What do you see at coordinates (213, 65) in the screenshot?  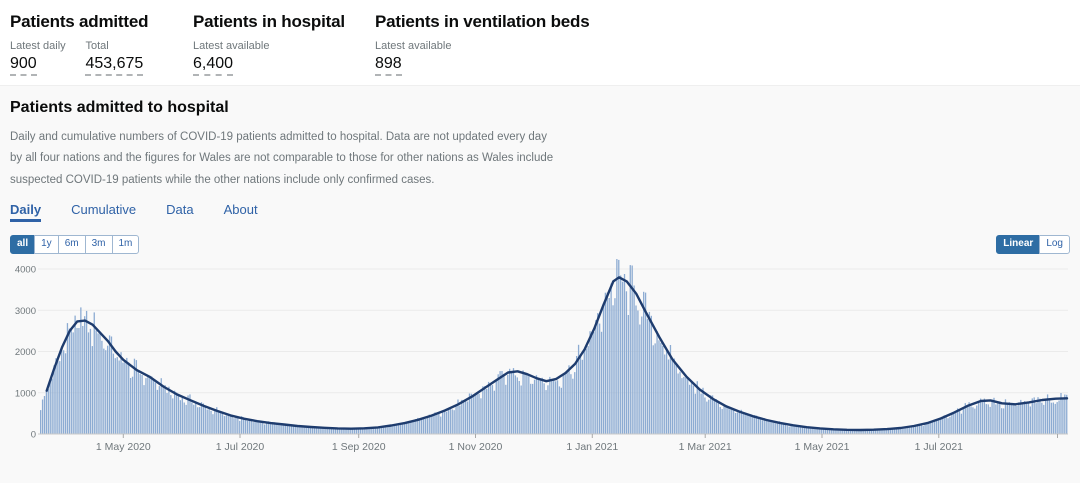 I see `stat-metric-value: 6,400` at bounding box center [213, 65].